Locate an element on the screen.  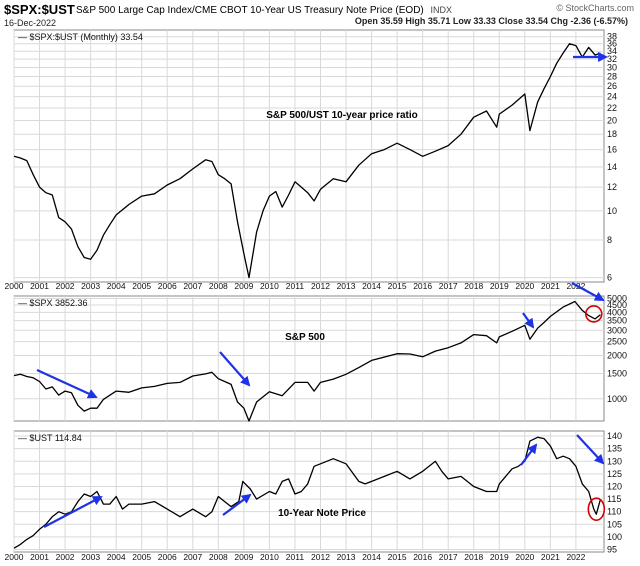
y-tick-label: 110 is located at coordinates (614, 512).